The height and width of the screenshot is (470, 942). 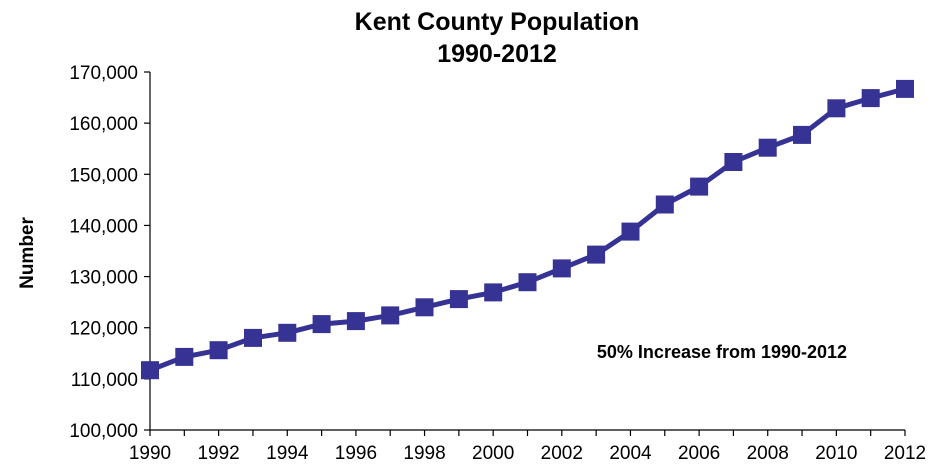 What do you see at coordinates (27, 253) in the screenshot?
I see `y-axis-title: Number` at bounding box center [27, 253].